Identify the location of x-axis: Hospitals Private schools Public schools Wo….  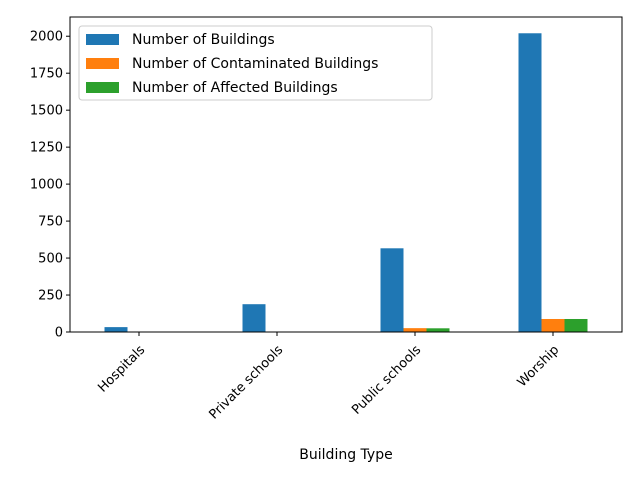
(328, 377).